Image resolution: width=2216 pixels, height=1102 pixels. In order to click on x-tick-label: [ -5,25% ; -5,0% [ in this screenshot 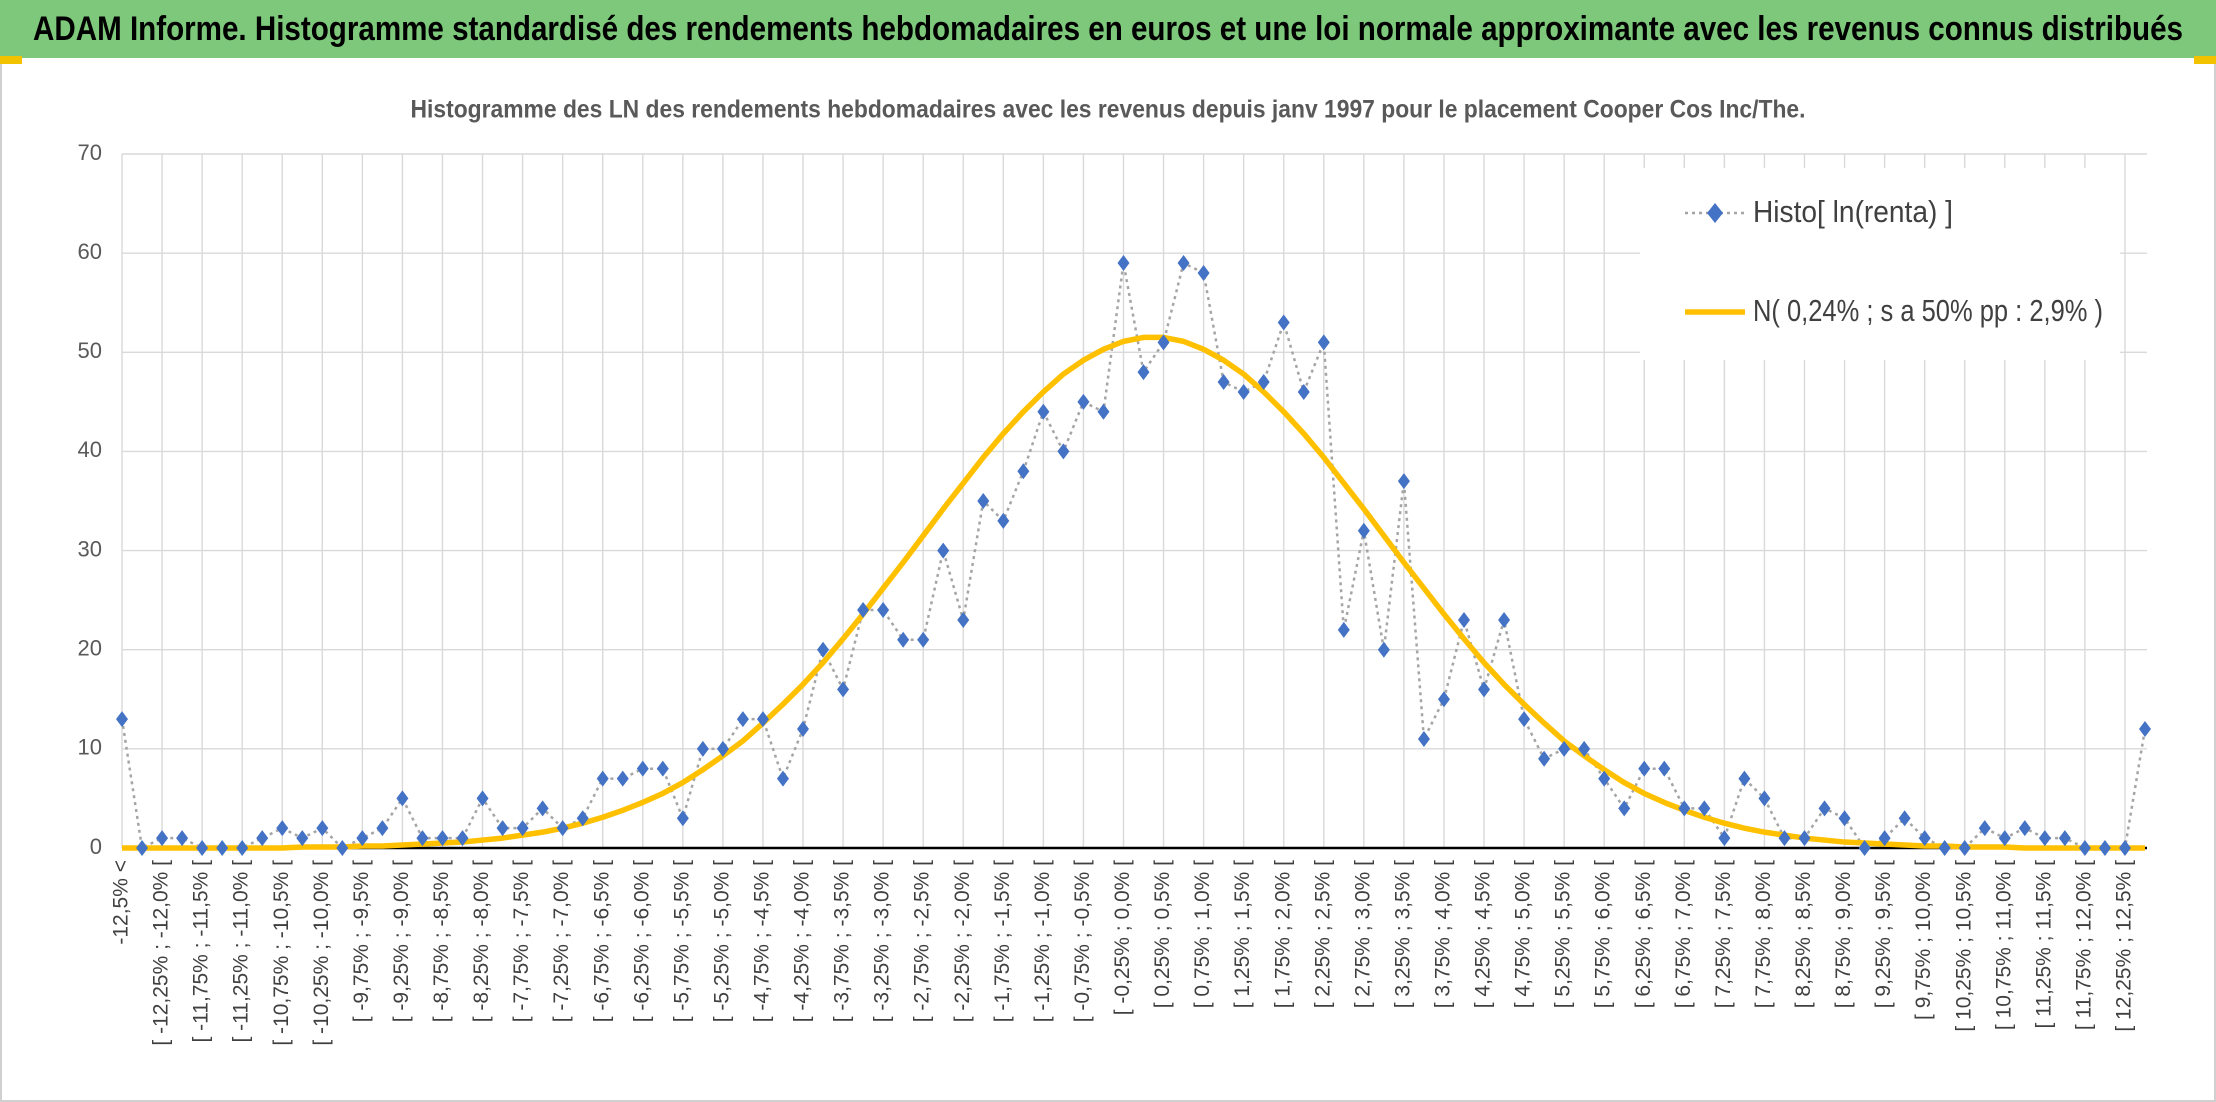, I will do `click(721, 941)`.